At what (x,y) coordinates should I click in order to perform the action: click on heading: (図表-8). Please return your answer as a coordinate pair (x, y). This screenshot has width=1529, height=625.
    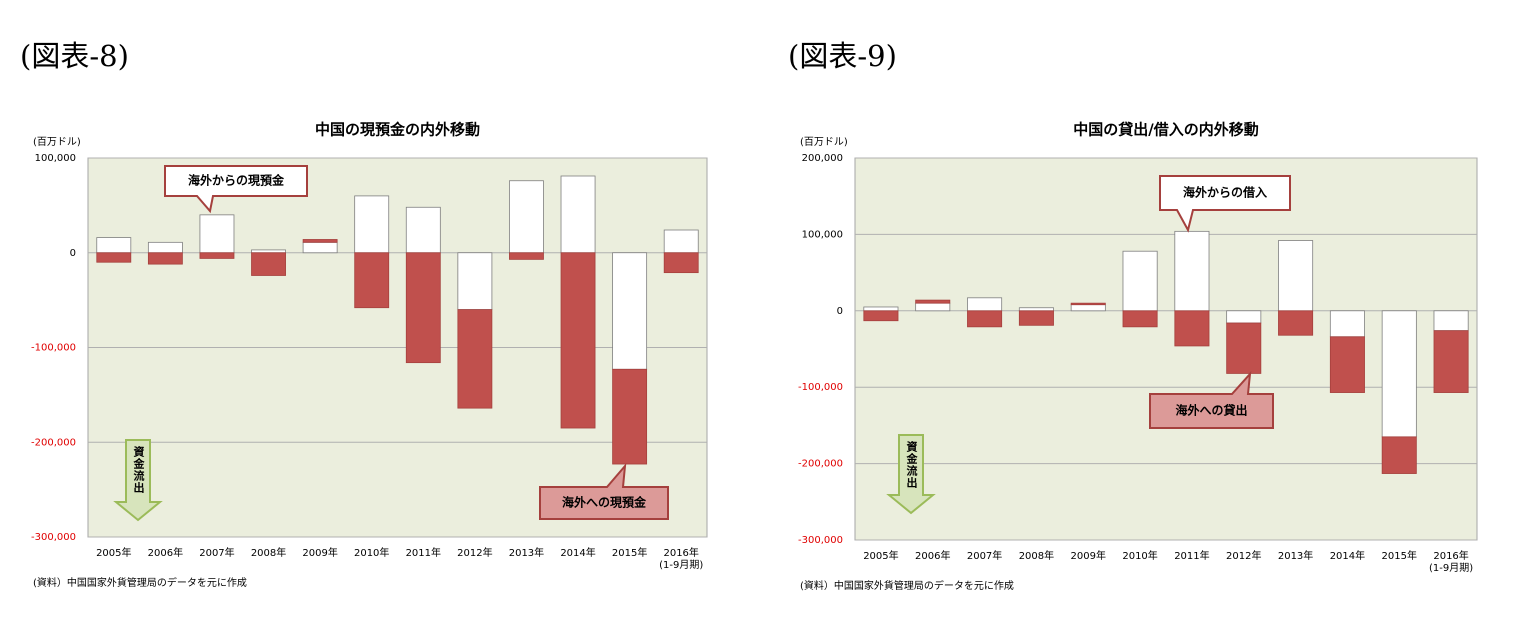
    Looking at the image, I should click on (74, 56).